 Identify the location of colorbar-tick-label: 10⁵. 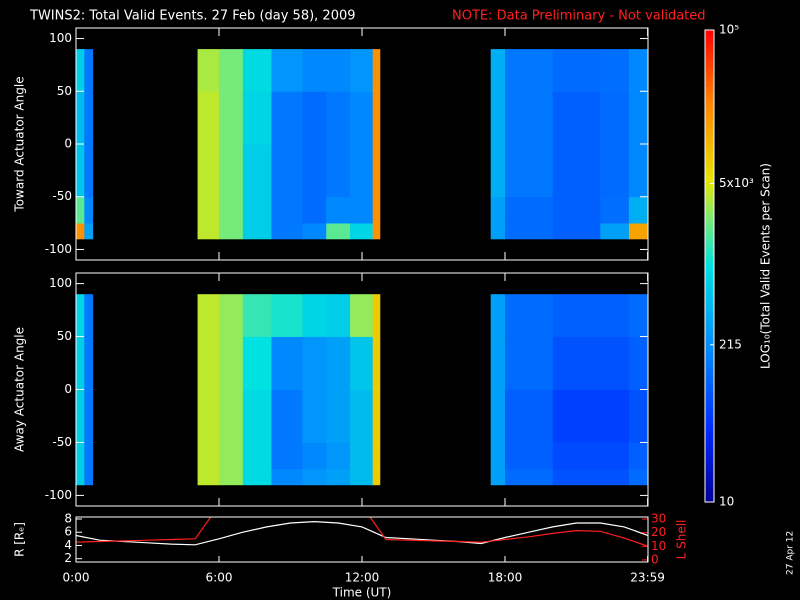
(729, 30).